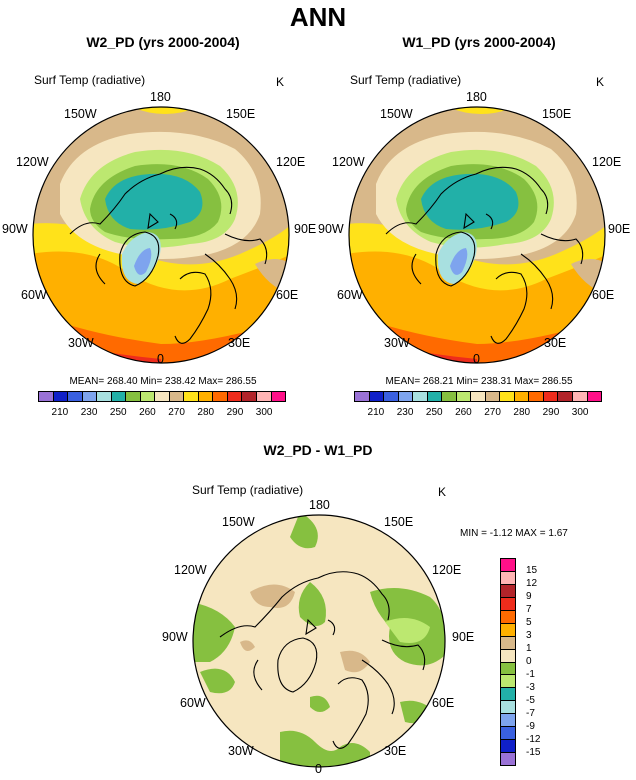 The image size is (636, 780). I want to click on p1-lon-120e: 120E, so click(291, 162).